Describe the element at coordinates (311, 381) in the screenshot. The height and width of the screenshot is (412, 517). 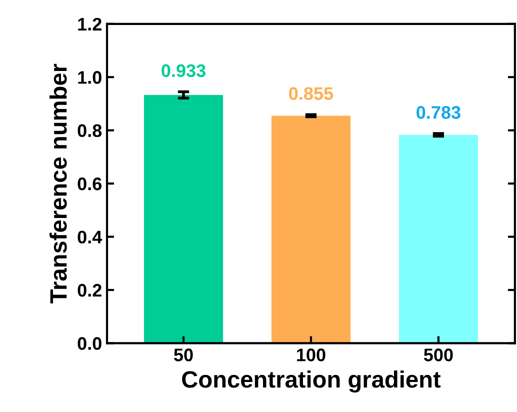
I see `x-axis-title: Concentration gradient` at that location.